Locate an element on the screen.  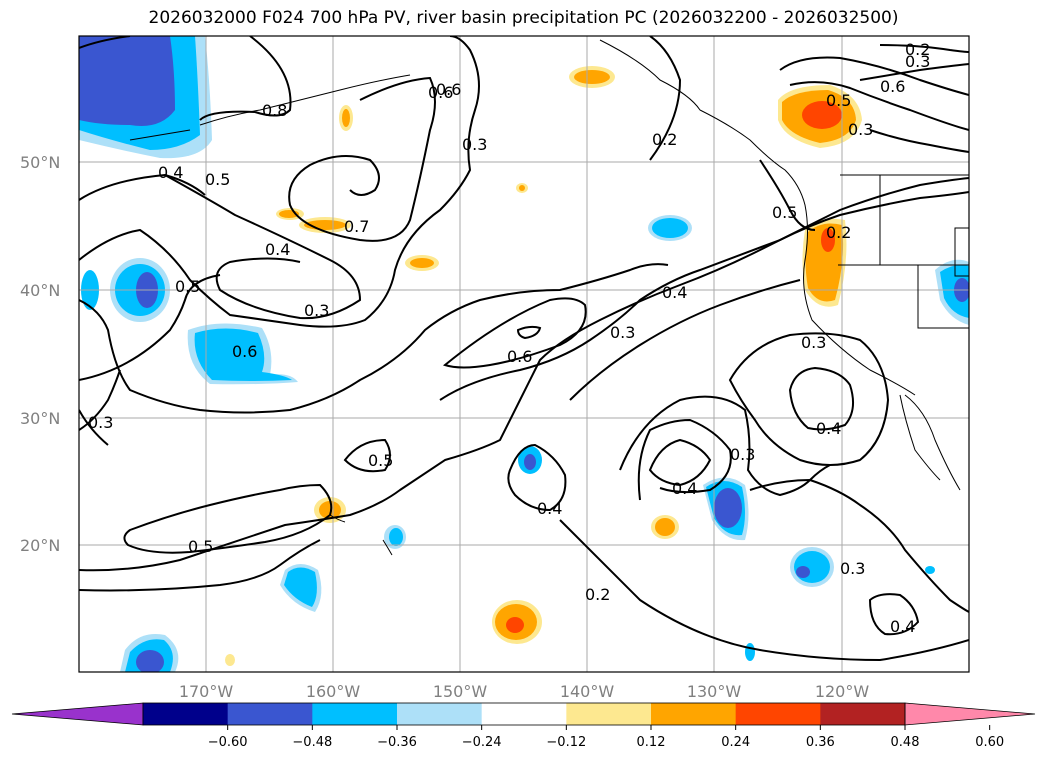
colorbar-tick-label: −0.36 is located at coordinates (397, 742).